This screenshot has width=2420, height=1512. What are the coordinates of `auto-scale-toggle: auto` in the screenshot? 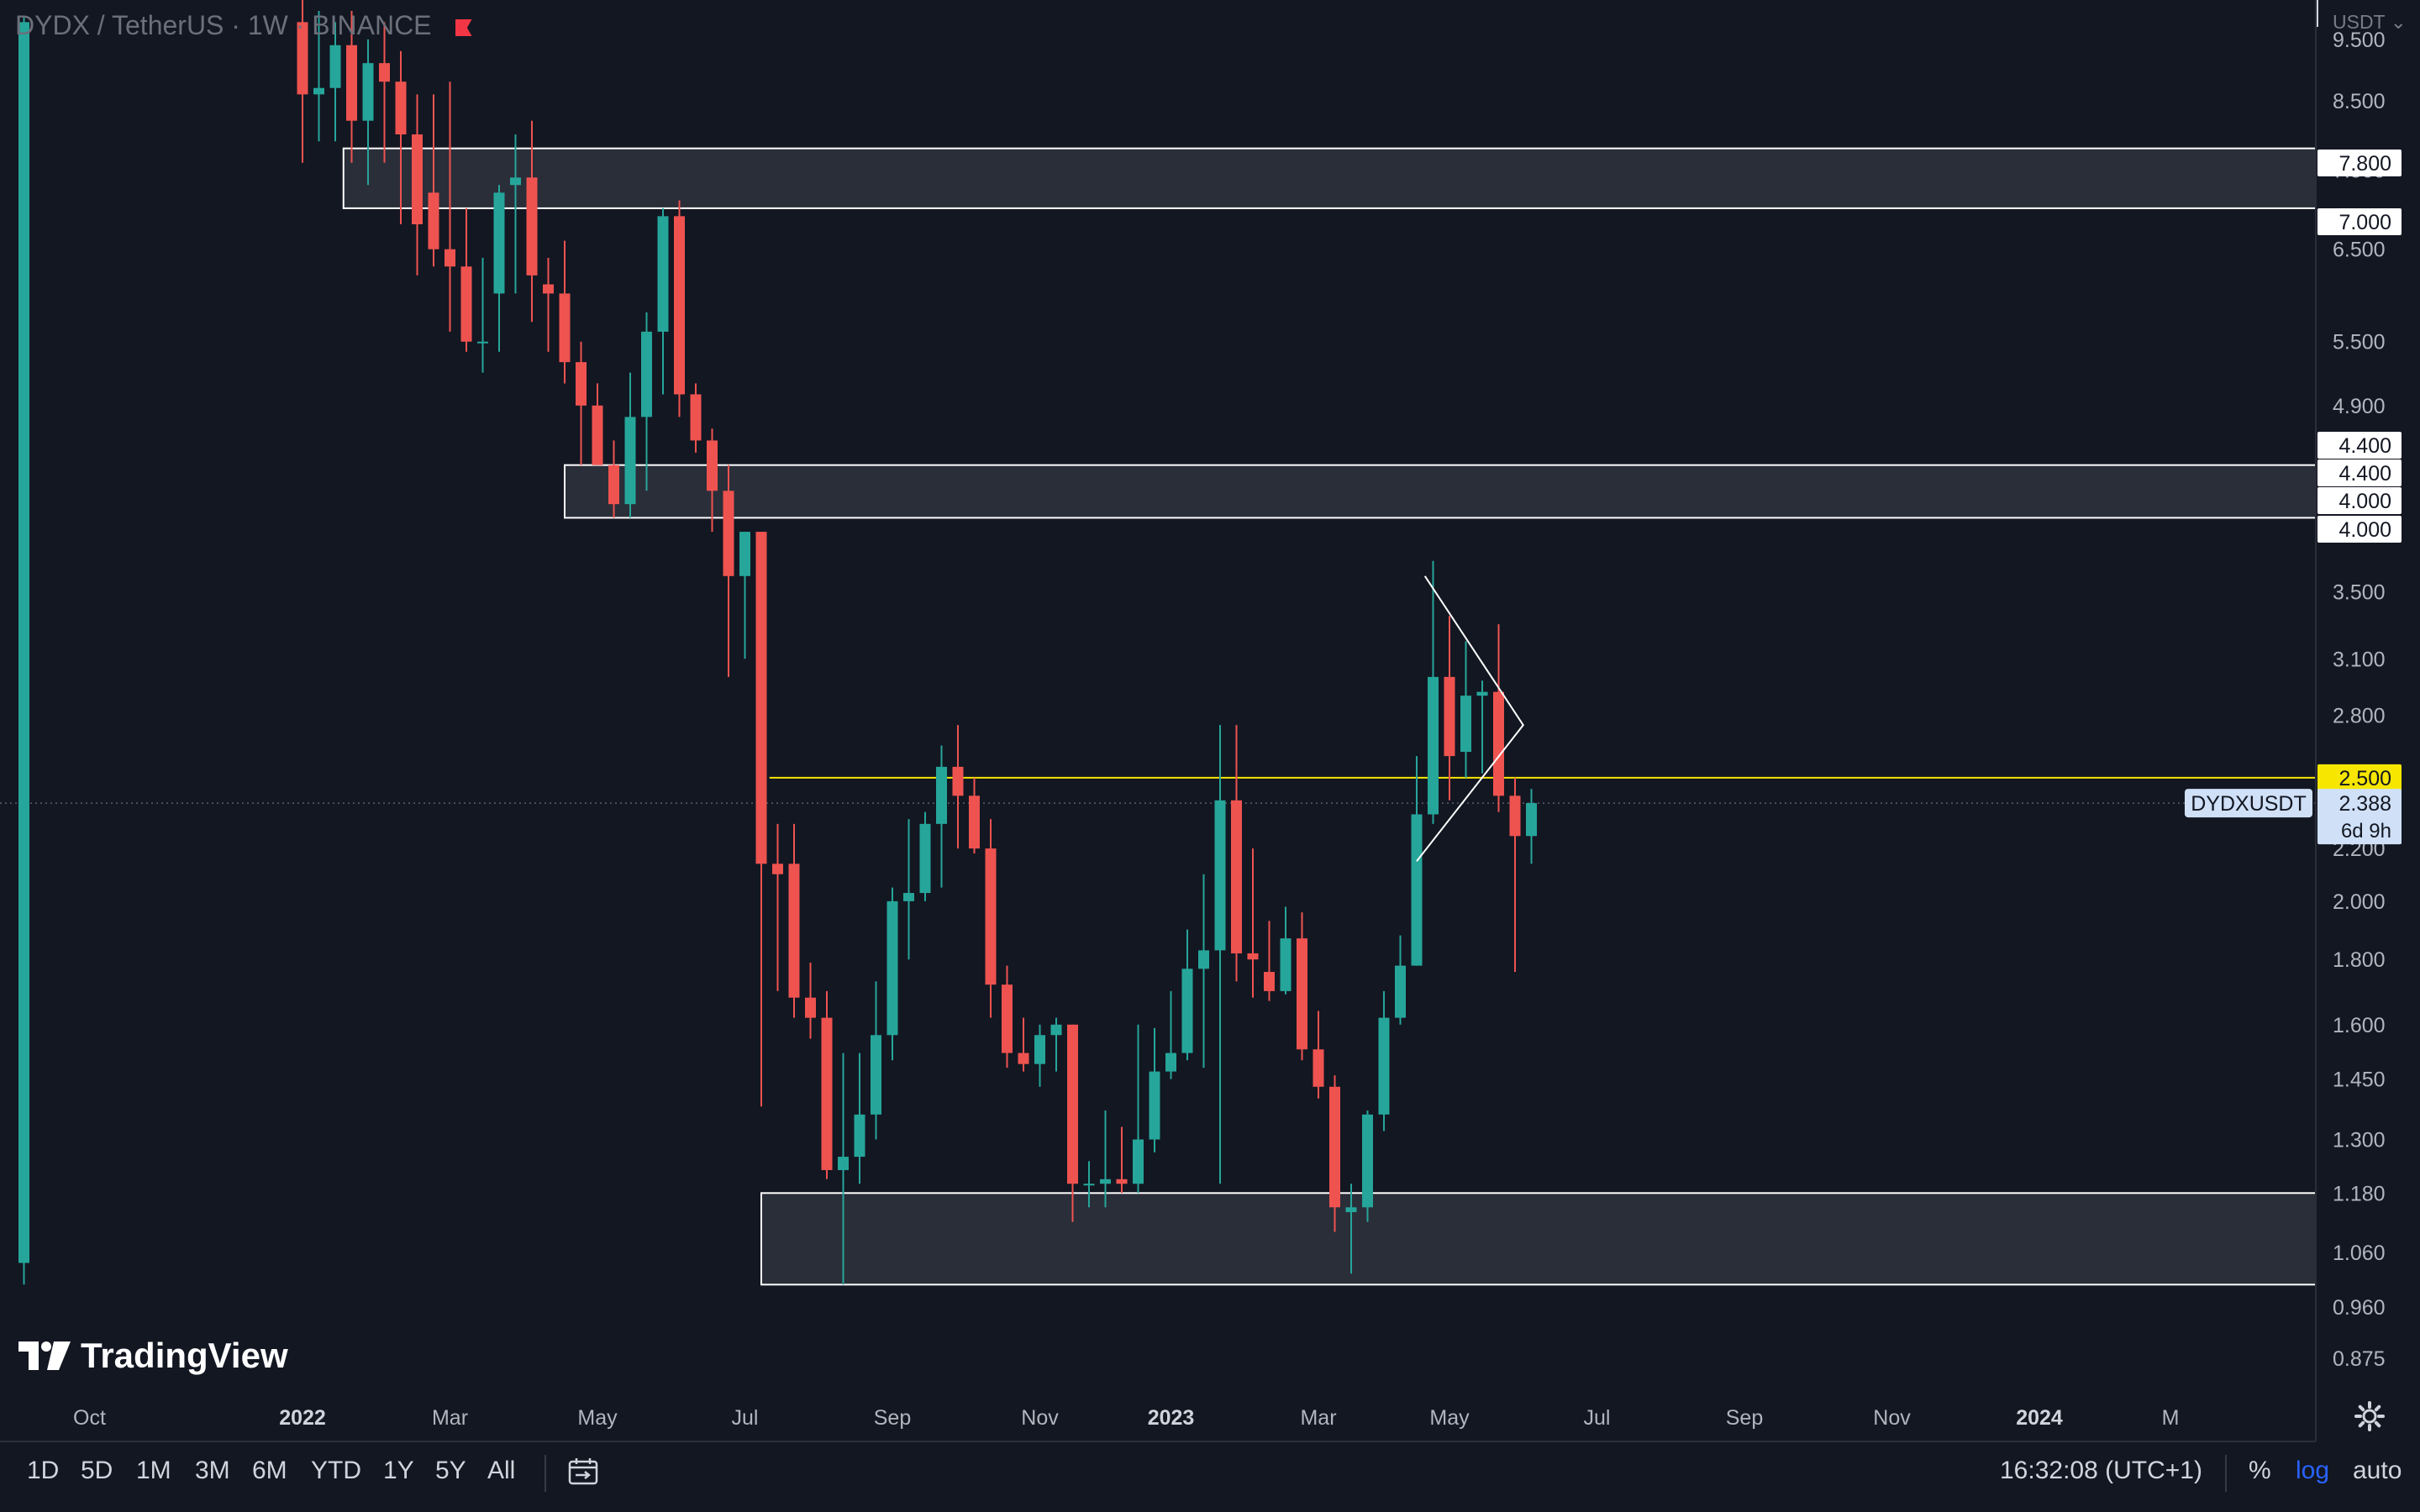 It's located at (2377, 1470).